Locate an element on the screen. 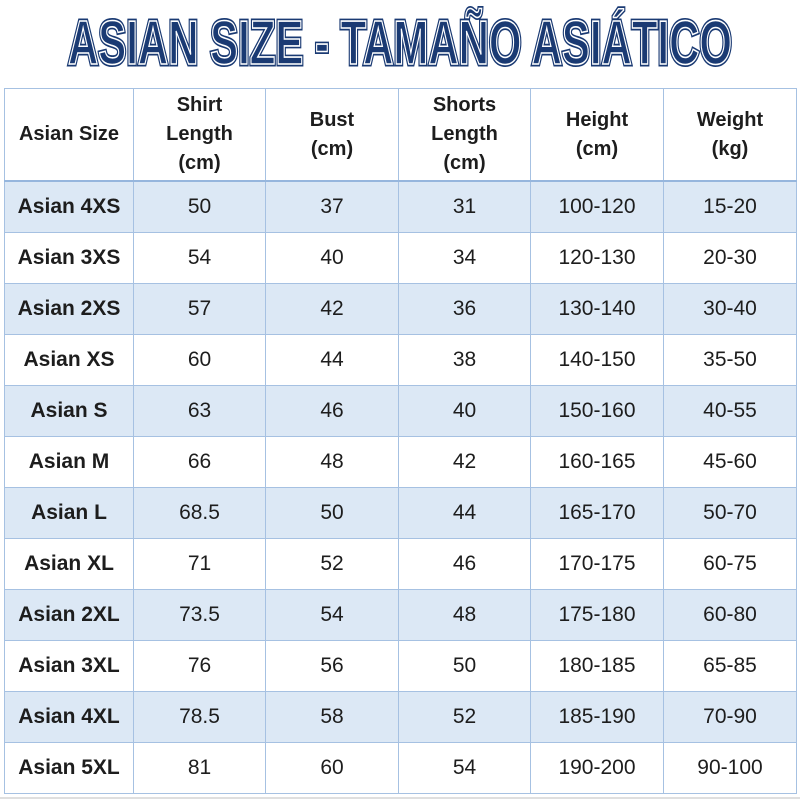  weight-cell: 40-55 is located at coordinates (730, 411).